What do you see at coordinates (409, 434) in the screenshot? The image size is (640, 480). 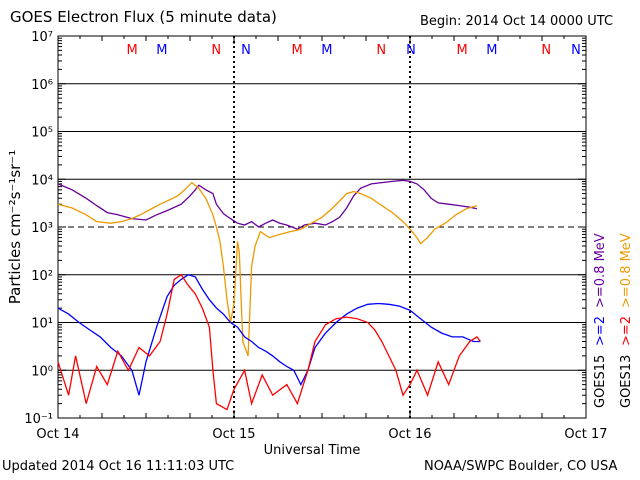 I see `x-tick-label: Oct 16` at bounding box center [409, 434].